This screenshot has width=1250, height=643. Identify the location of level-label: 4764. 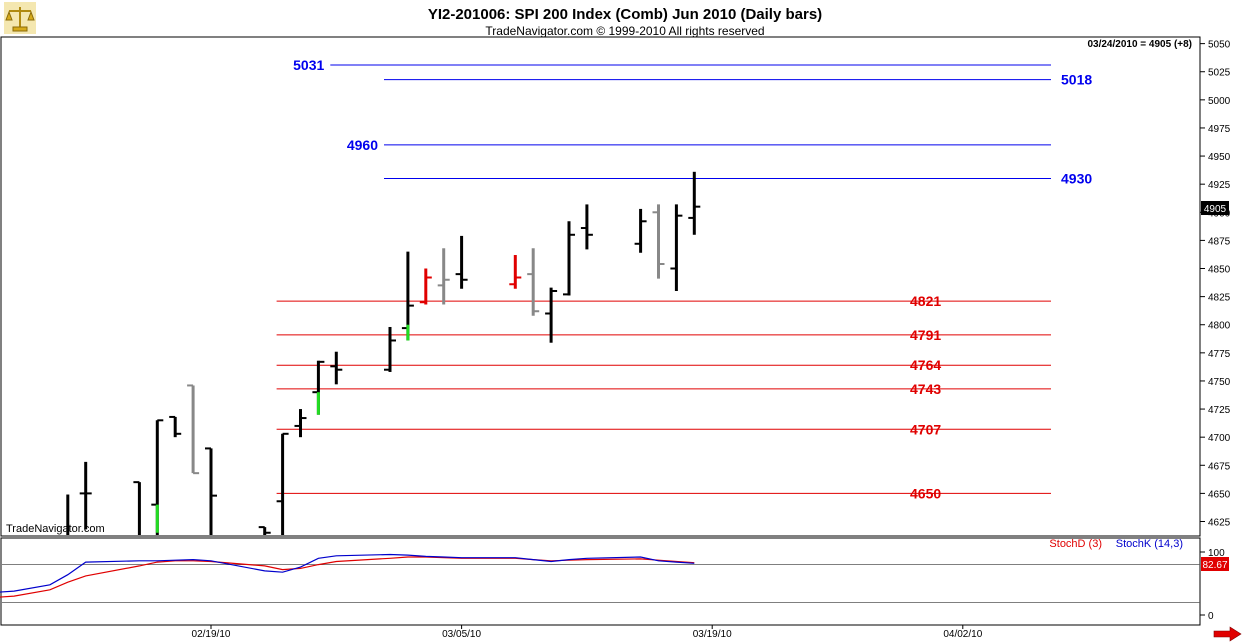
(925, 365).